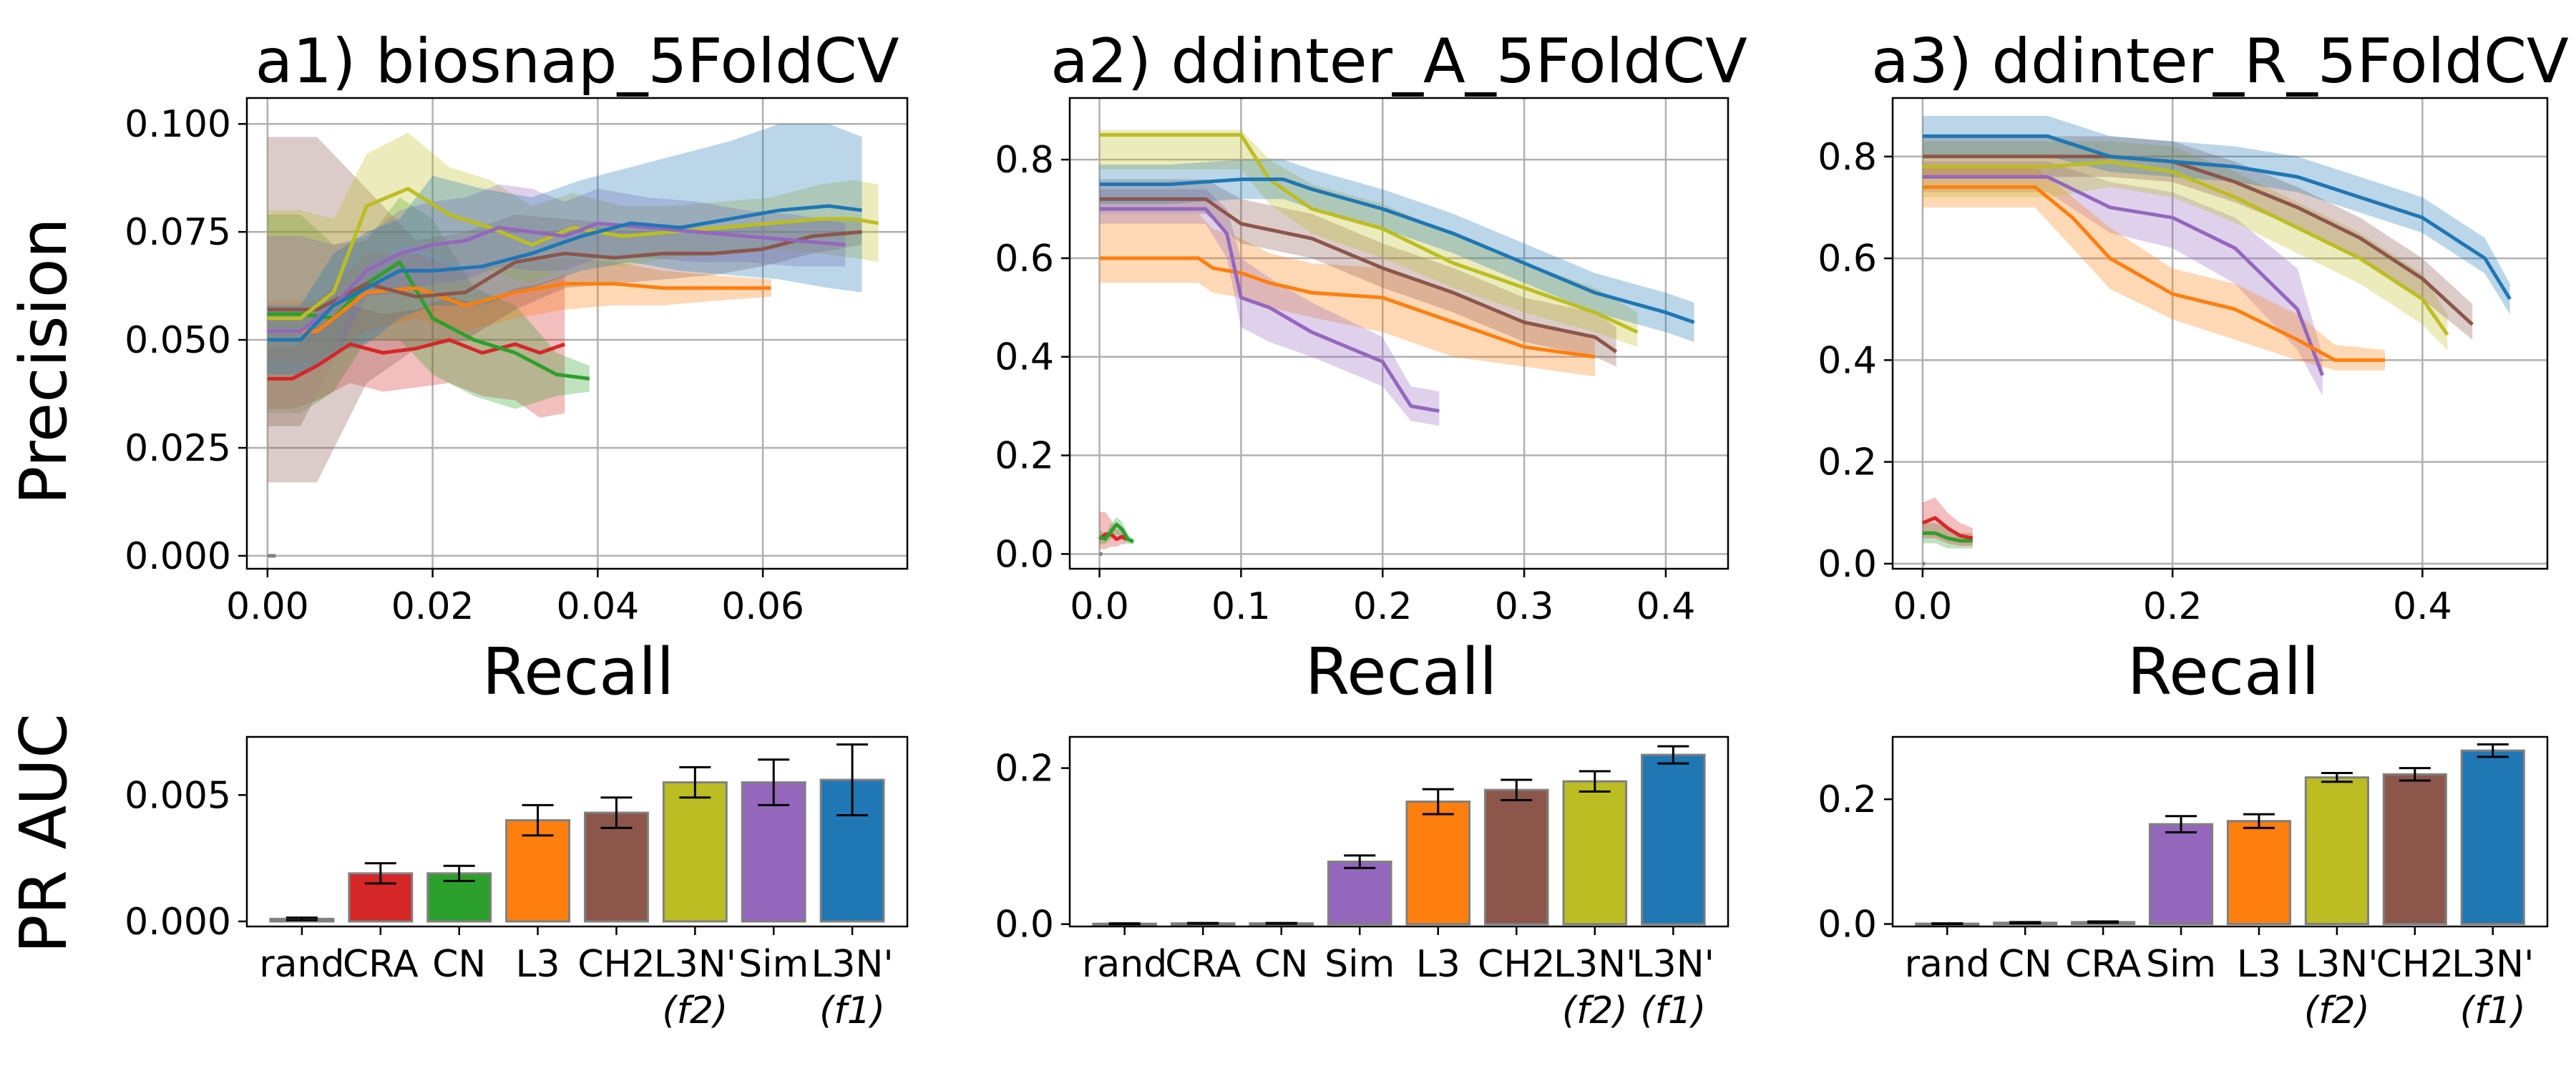  Describe the element at coordinates (1401, 672) in the screenshot. I see `recall-axis-label-a2: Recall` at that location.